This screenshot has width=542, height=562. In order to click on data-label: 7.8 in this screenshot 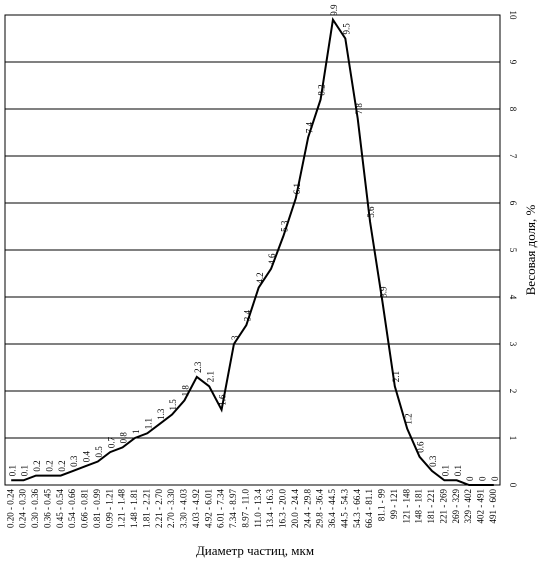, I will do `click(359, 109)`.